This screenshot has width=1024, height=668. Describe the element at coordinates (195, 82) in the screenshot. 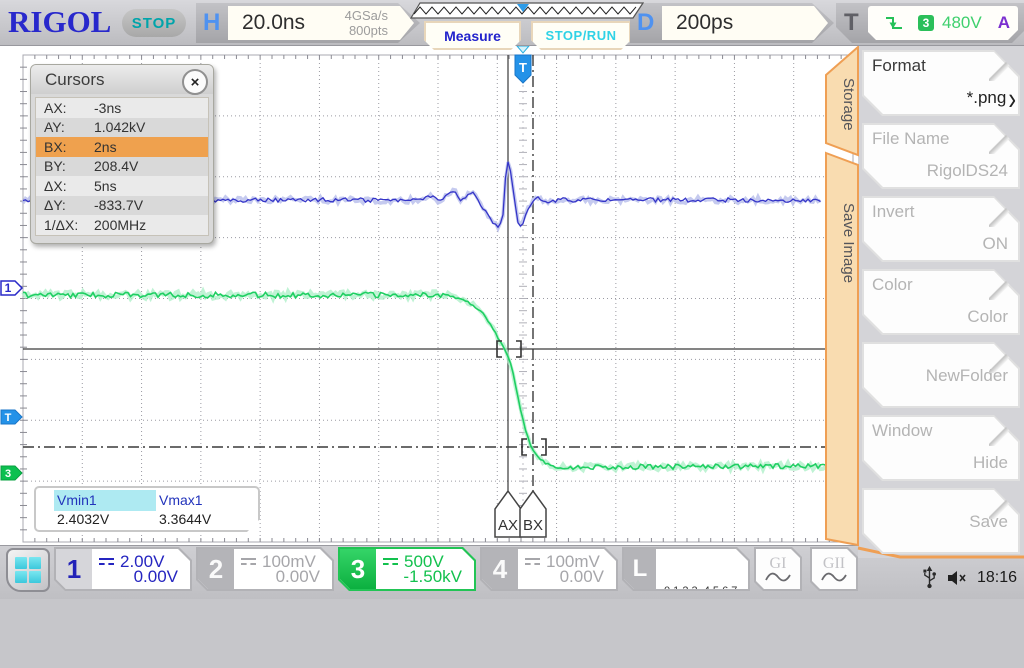

I see `close-icon: ×` at that location.